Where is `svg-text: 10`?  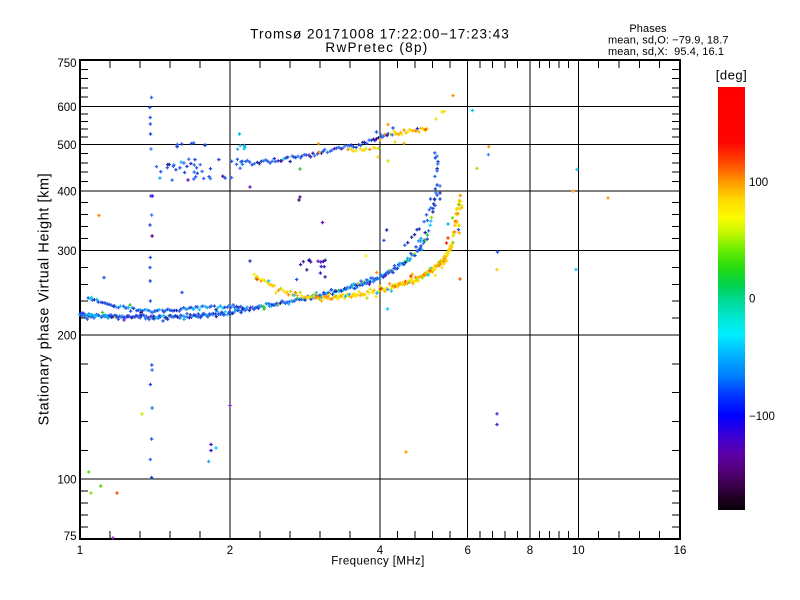 svg-text: 10 is located at coordinates (578, 551).